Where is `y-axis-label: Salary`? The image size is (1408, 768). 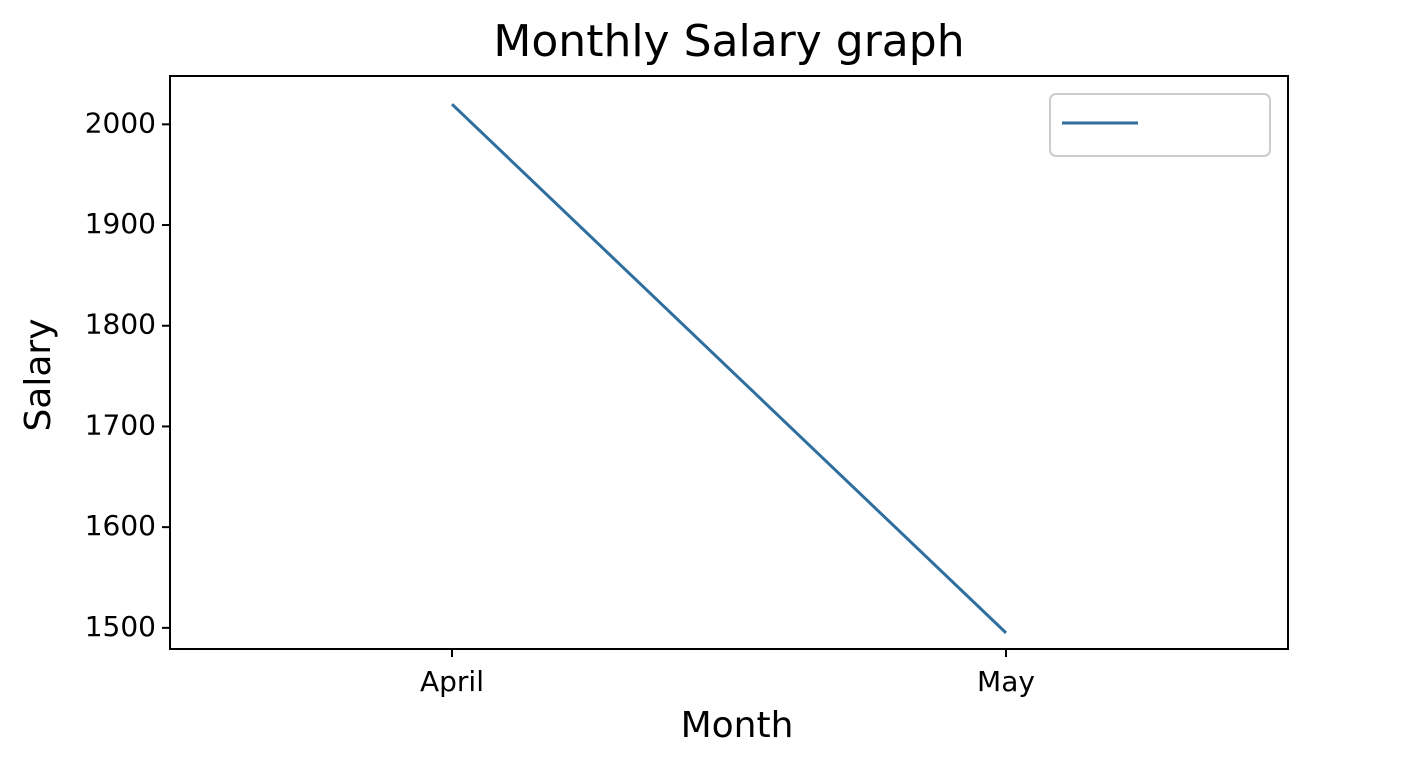 y-axis-label: Salary is located at coordinates (38, 374).